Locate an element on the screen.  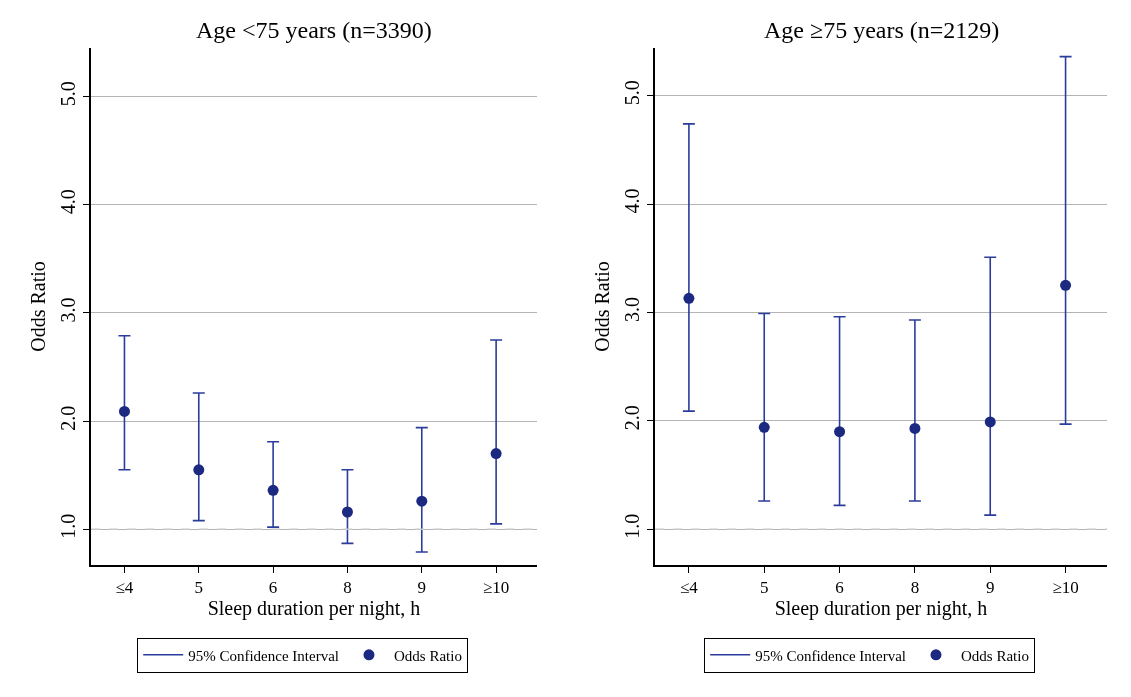
chart-title: Age <75 years (n=3390) is located at coordinates (314, 30).